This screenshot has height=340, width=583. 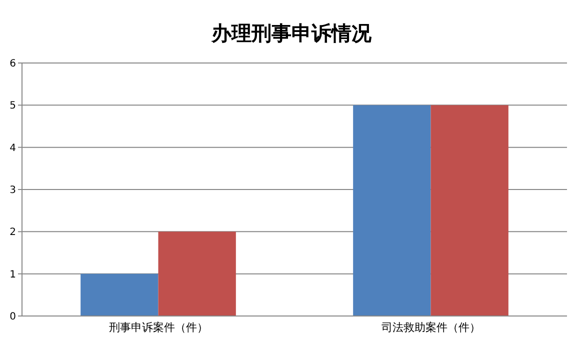 I want to click on x-tick-label: 司法救助案件（件）, so click(x=430, y=327).